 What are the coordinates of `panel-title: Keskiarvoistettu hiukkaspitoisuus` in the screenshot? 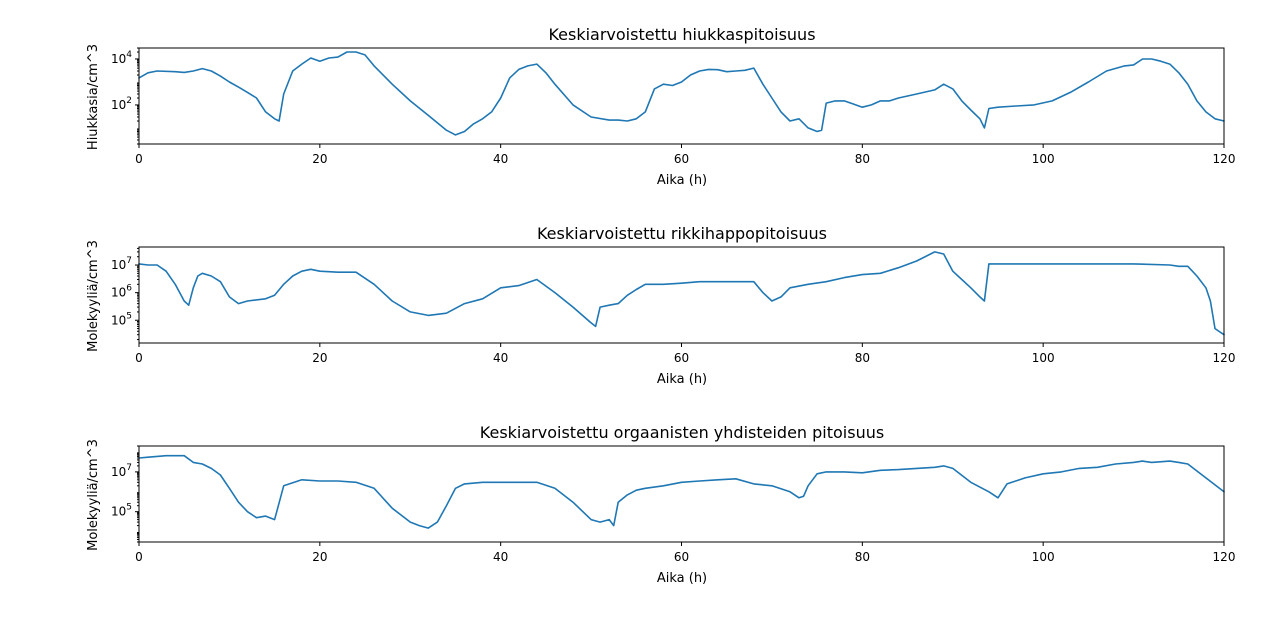 It's located at (681, 34).